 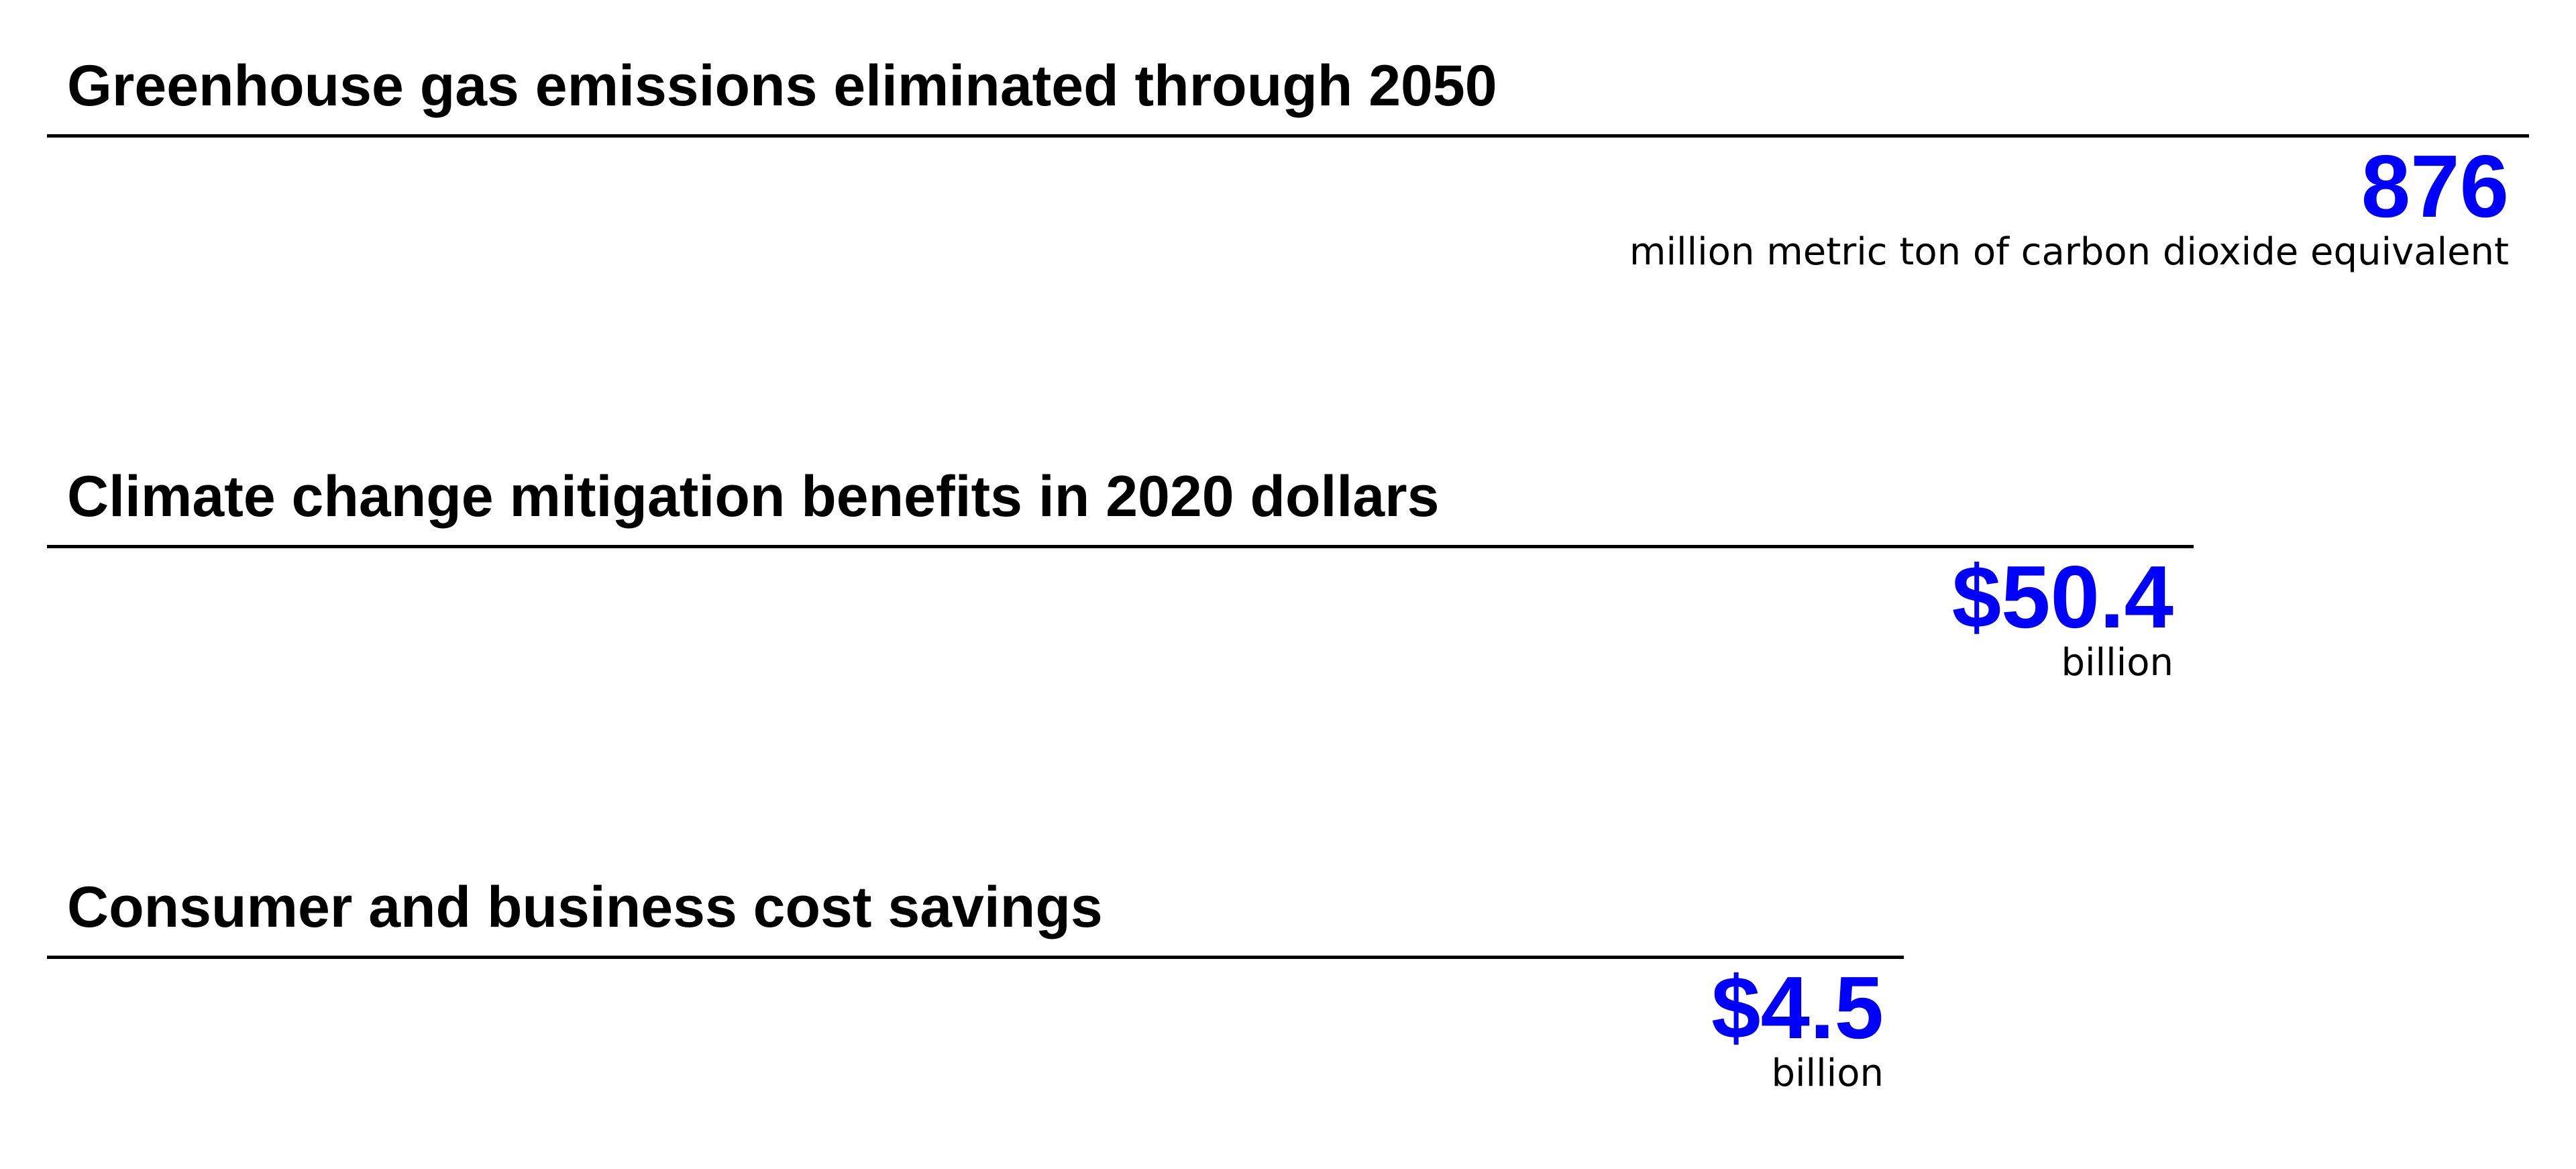 I want to click on cost-savings-title: Consumer and business cost savings, so click(x=585, y=907).